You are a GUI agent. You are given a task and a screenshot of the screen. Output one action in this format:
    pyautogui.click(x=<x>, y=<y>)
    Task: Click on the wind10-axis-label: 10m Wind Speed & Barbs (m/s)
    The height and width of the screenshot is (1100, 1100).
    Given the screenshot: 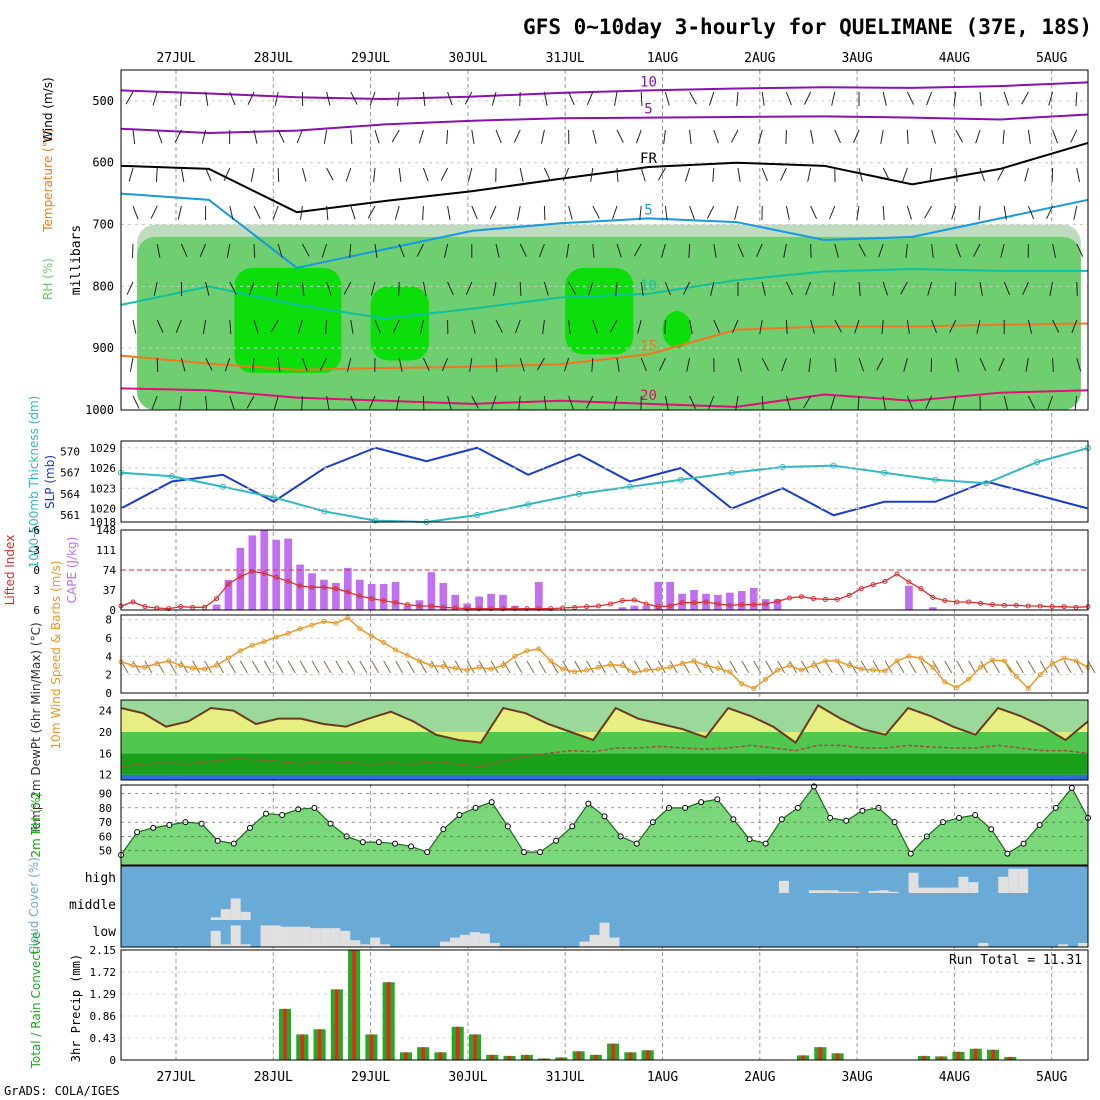 What is the action you would take?
    pyautogui.click(x=56, y=655)
    